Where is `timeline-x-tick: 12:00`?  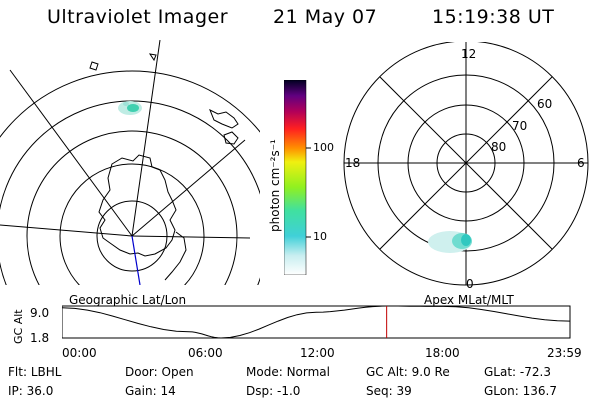 timeline-x-tick: 12:00 is located at coordinates (317, 353).